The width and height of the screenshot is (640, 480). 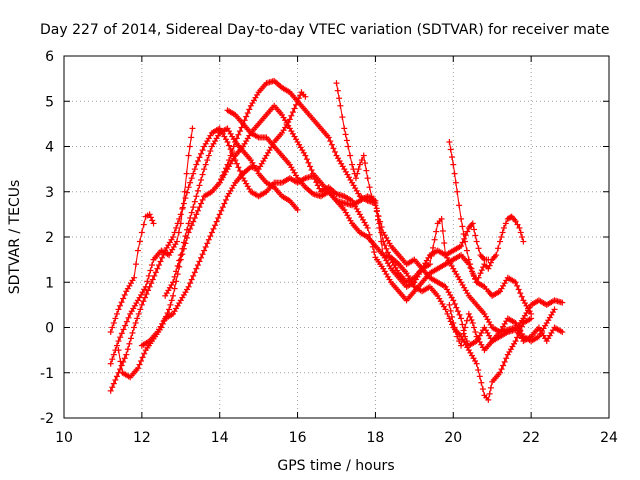 What do you see at coordinates (531, 438) in the screenshot?
I see `x-tick-label: 22` at bounding box center [531, 438].